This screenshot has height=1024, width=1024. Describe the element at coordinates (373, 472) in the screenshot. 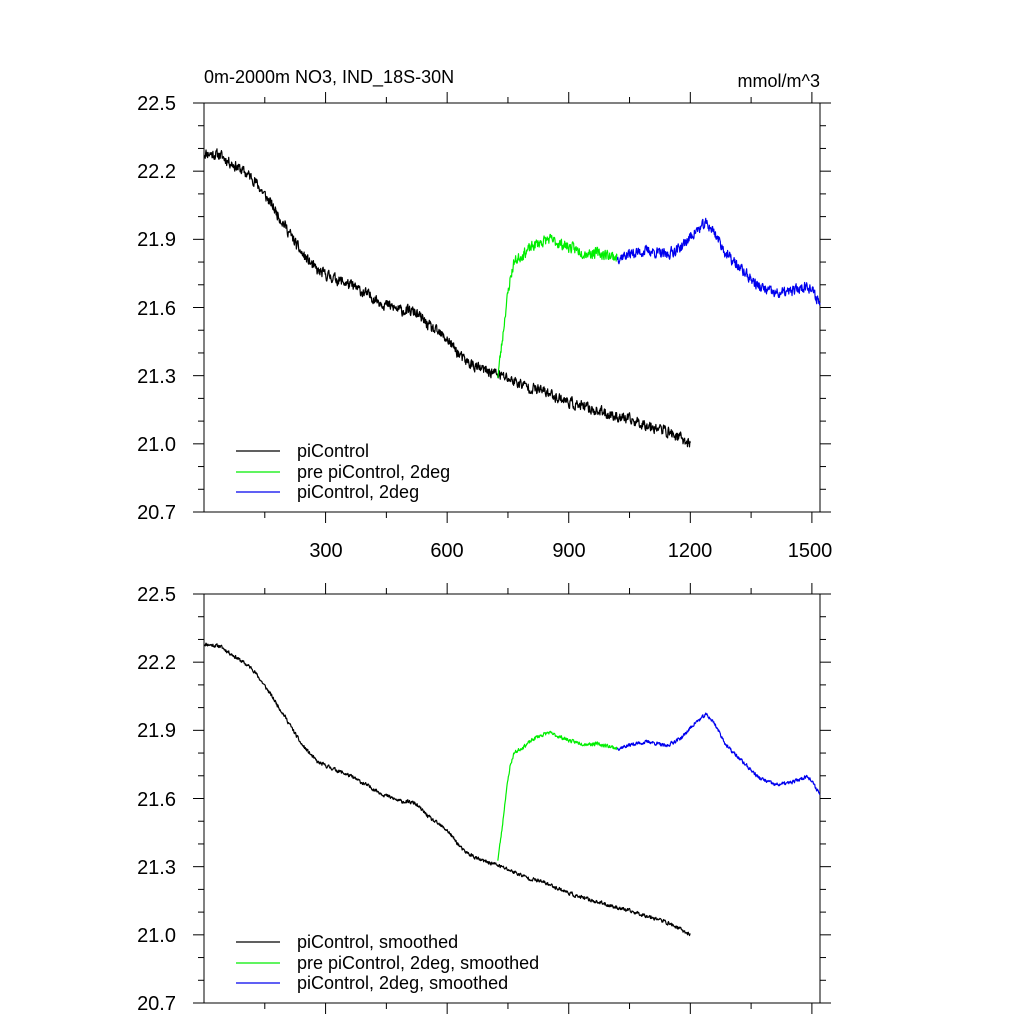

I see `legend-label: pre piControl, 2deg` at that location.